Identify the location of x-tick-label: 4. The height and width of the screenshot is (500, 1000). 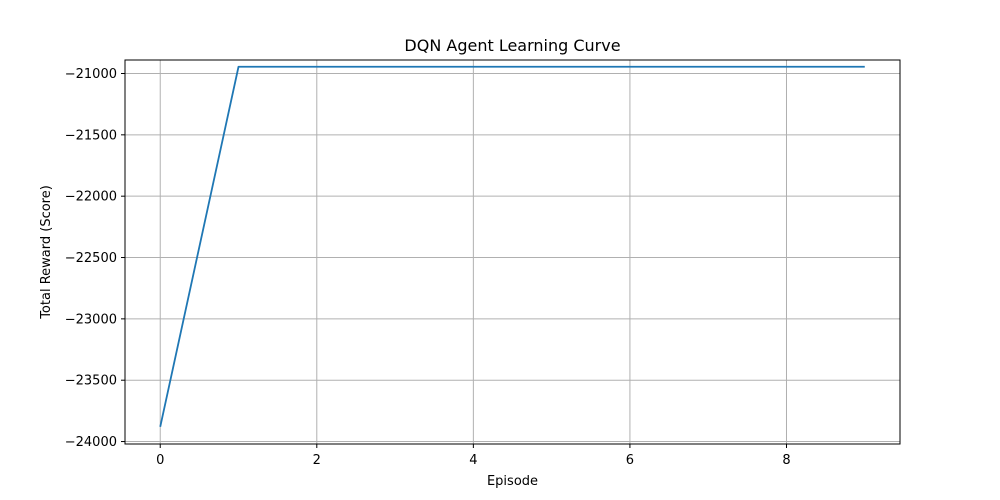
(473, 460).